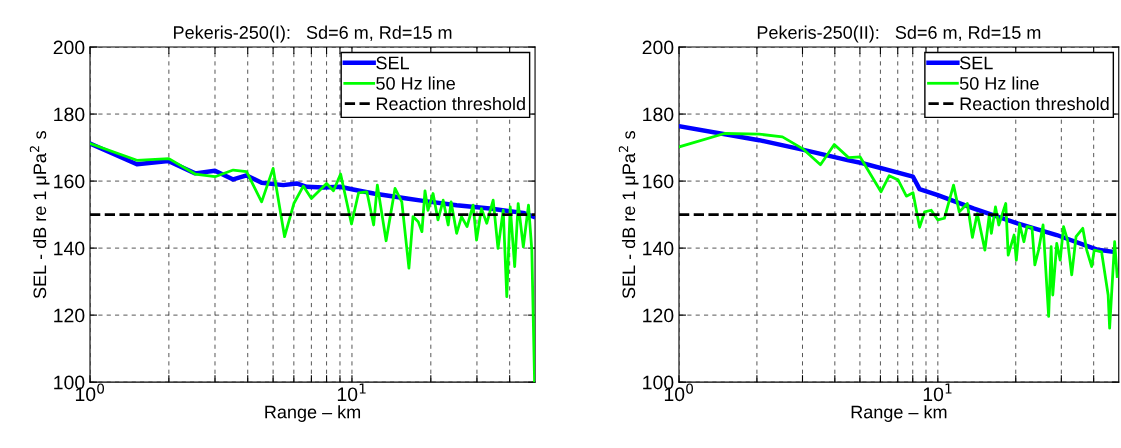 This screenshot has width=1121, height=448. What do you see at coordinates (313, 34) in the screenshot?
I see `chart-title: Pekeris-250(I): Sd=6 m, Rd=15 m` at bounding box center [313, 34].